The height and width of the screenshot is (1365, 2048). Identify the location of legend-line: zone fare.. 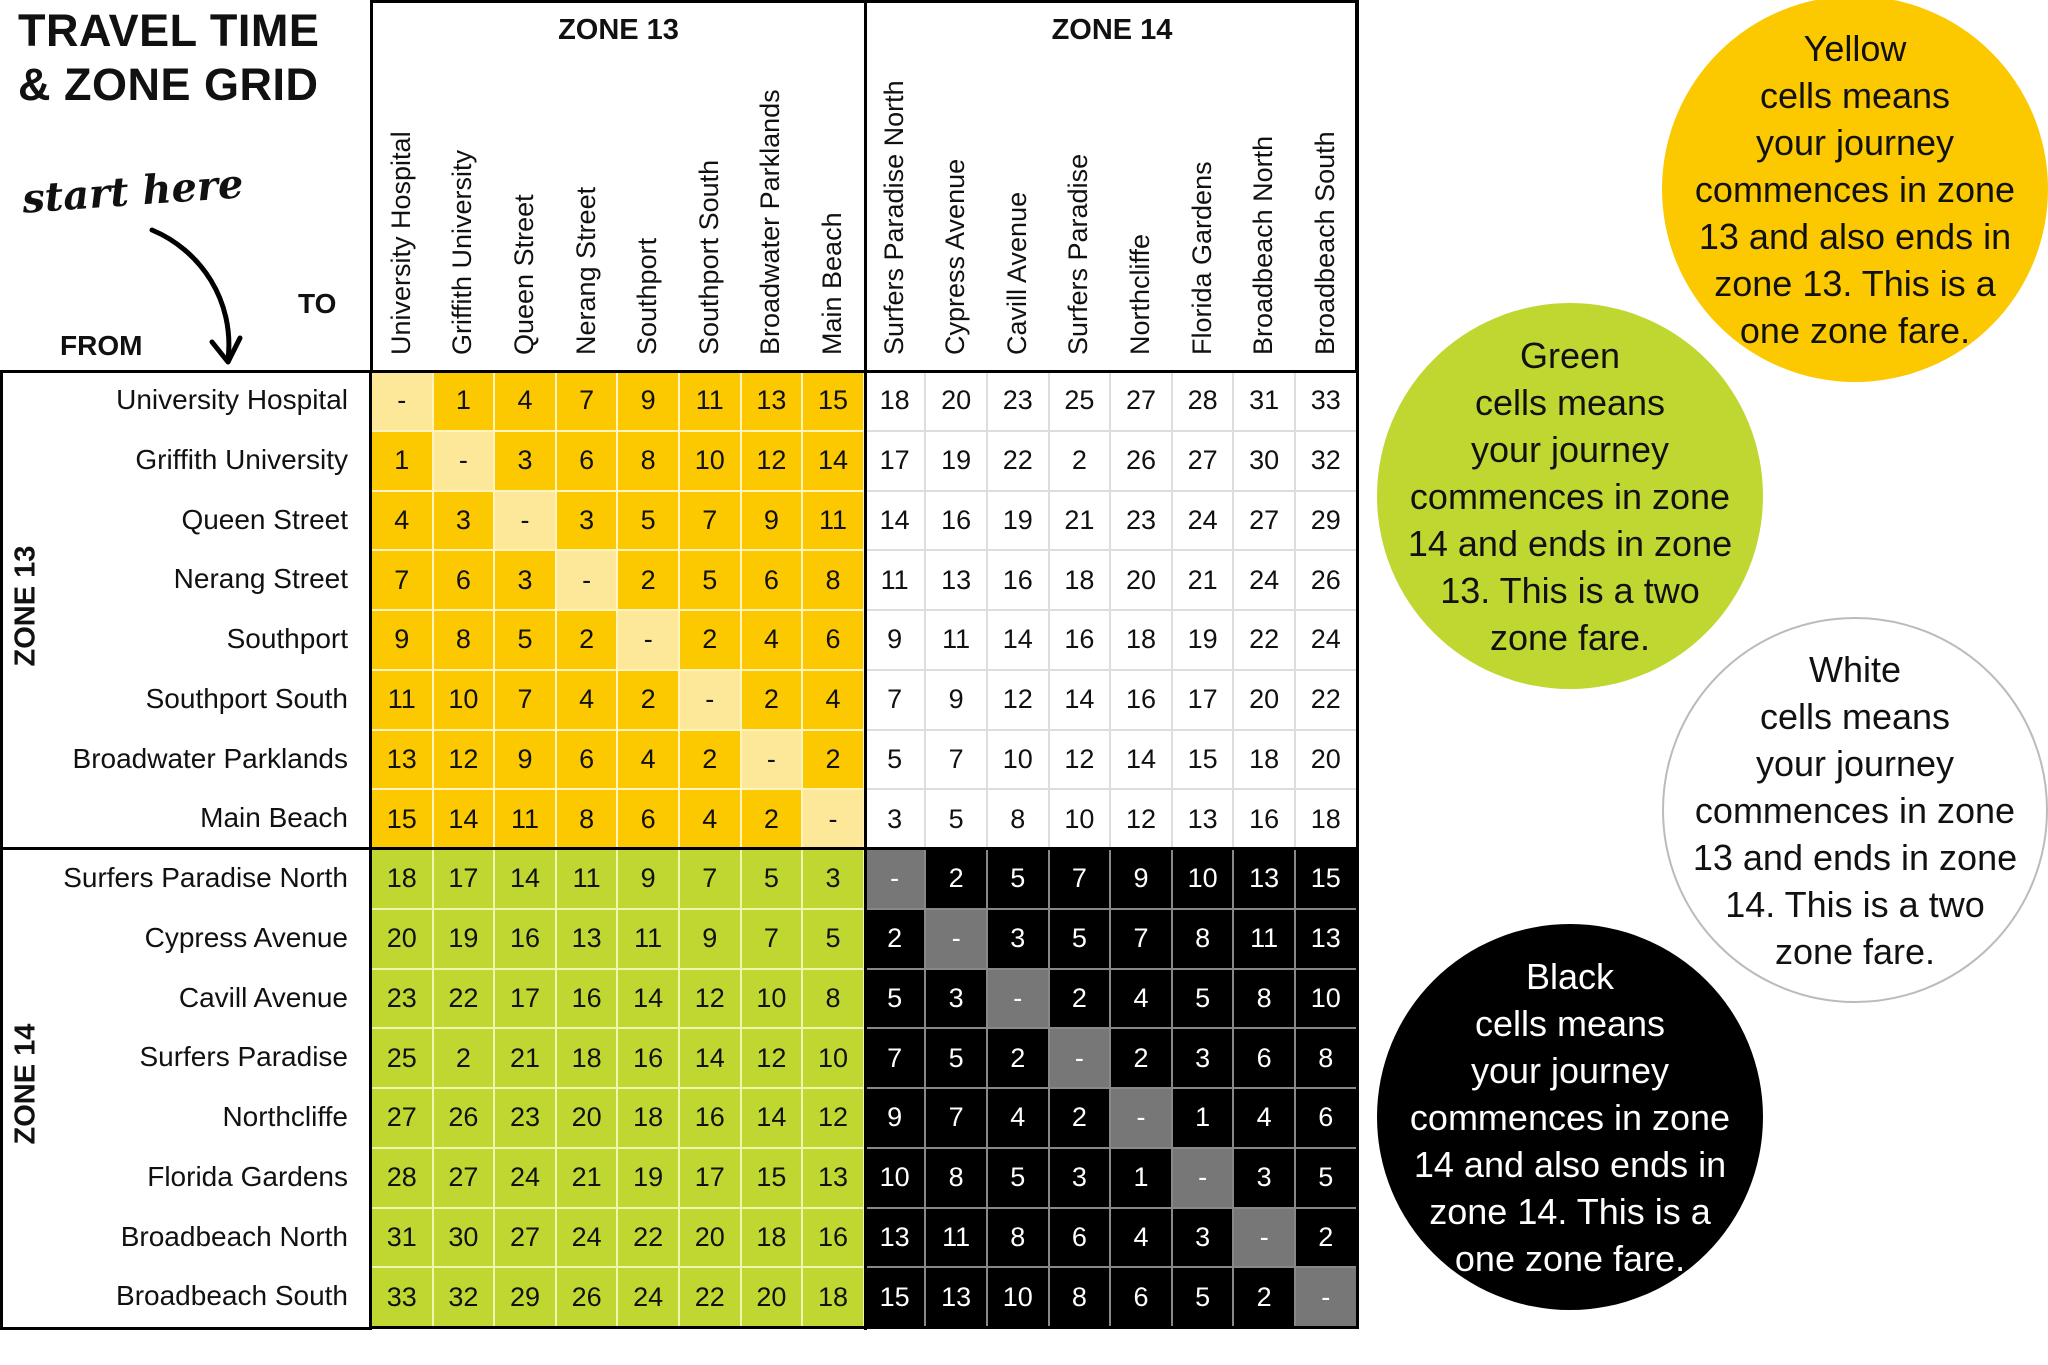
(1570, 637).